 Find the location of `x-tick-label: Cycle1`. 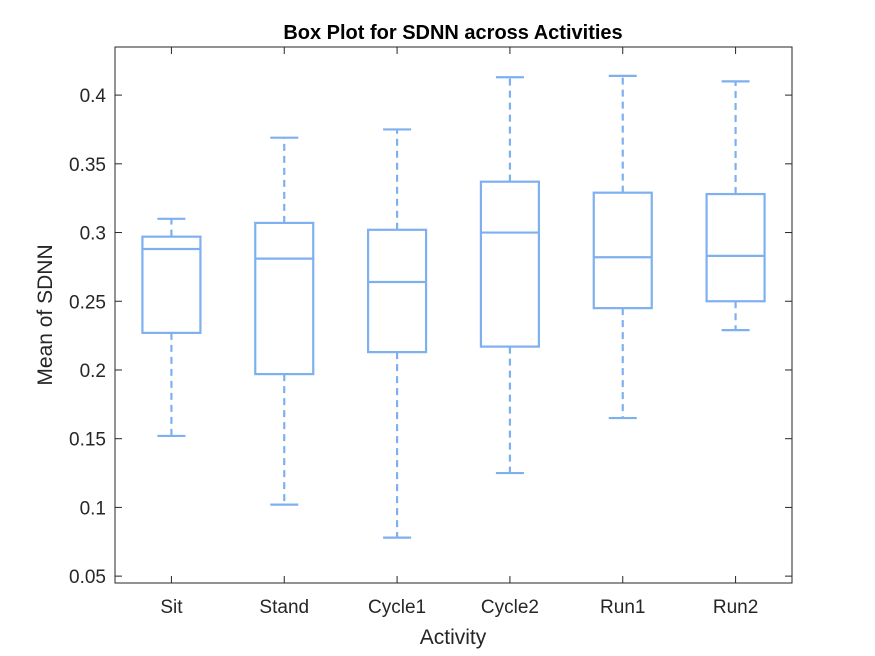

x-tick-label: Cycle1 is located at coordinates (397, 607).